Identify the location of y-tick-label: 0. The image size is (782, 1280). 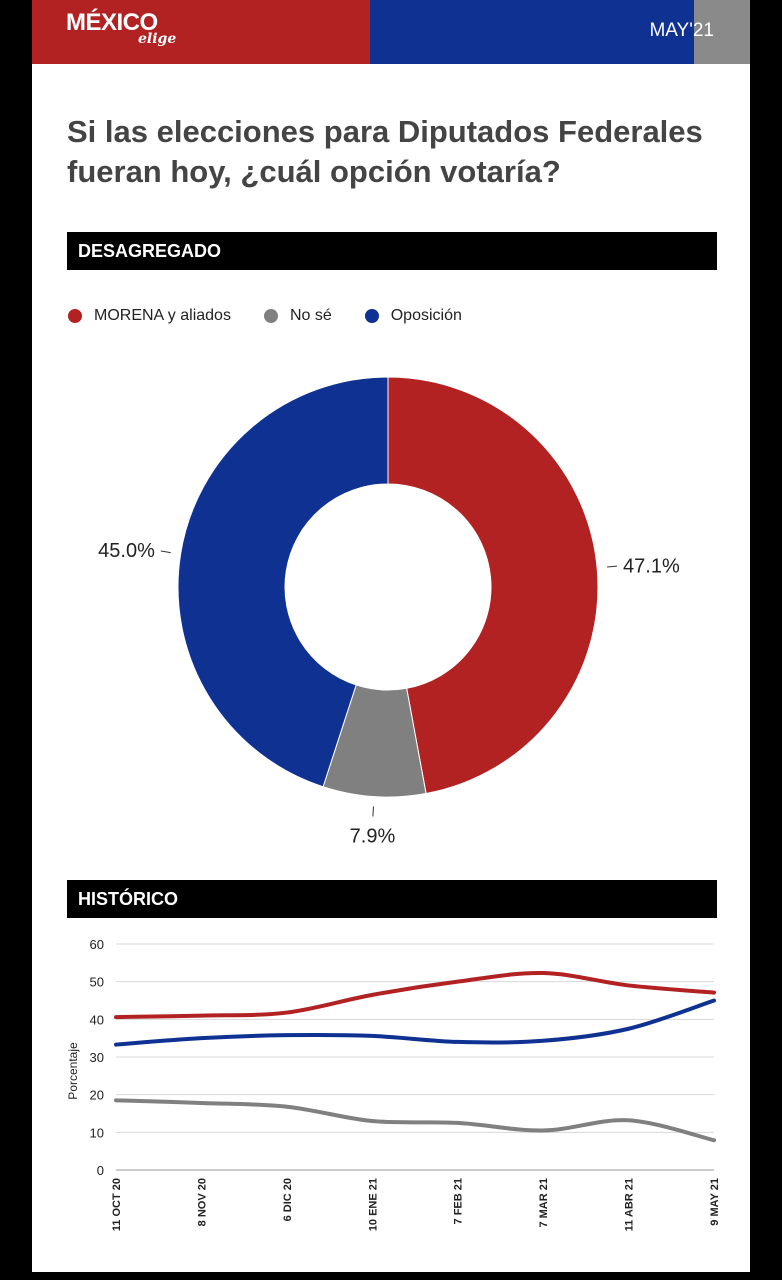
(100, 1170).